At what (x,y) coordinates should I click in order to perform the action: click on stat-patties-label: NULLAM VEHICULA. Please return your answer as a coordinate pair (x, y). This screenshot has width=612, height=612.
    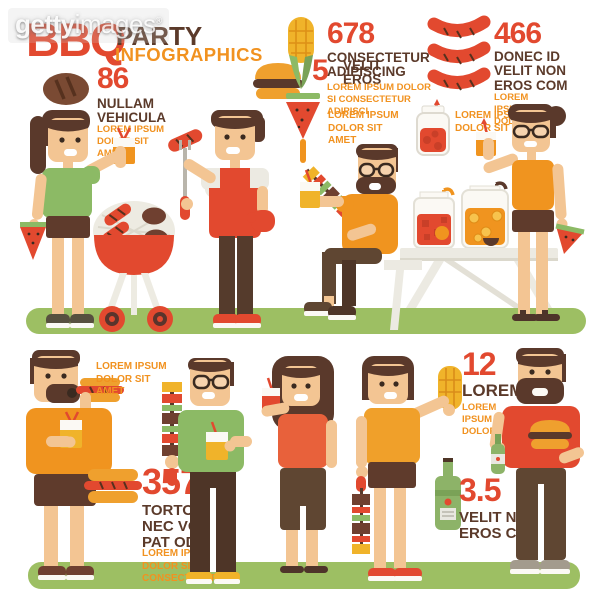
    Looking at the image, I should click on (132, 111).